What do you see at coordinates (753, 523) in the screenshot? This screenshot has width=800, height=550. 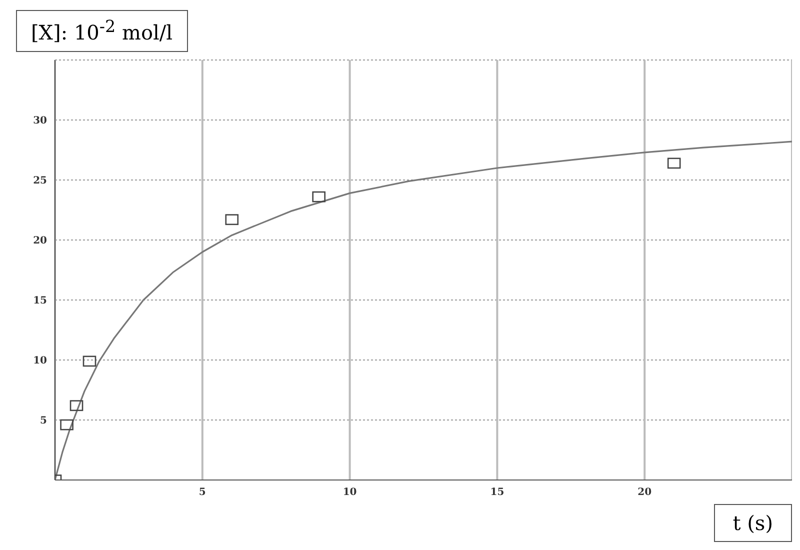 I see `x-axis-title: t (s)` at bounding box center [753, 523].